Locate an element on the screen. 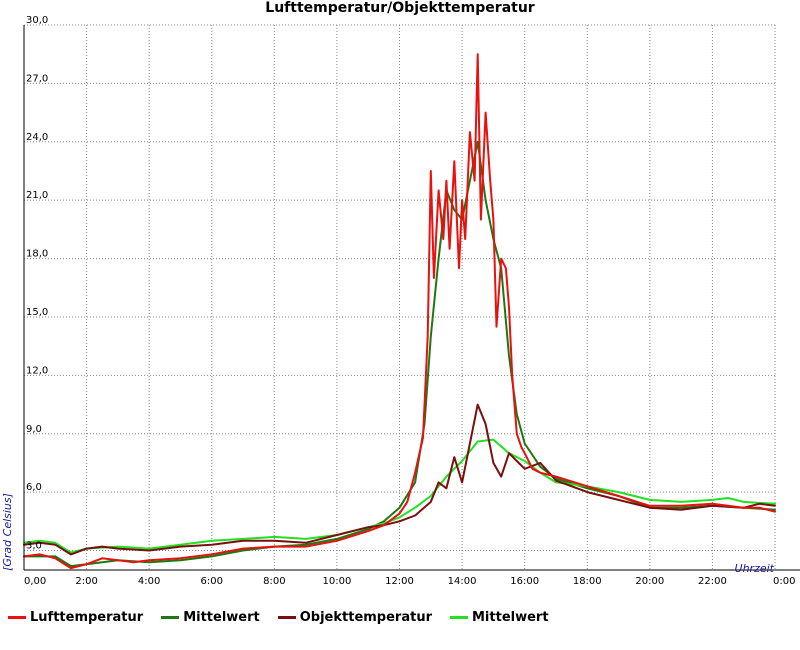  y-tick-label: 9,0 is located at coordinates (34, 429).